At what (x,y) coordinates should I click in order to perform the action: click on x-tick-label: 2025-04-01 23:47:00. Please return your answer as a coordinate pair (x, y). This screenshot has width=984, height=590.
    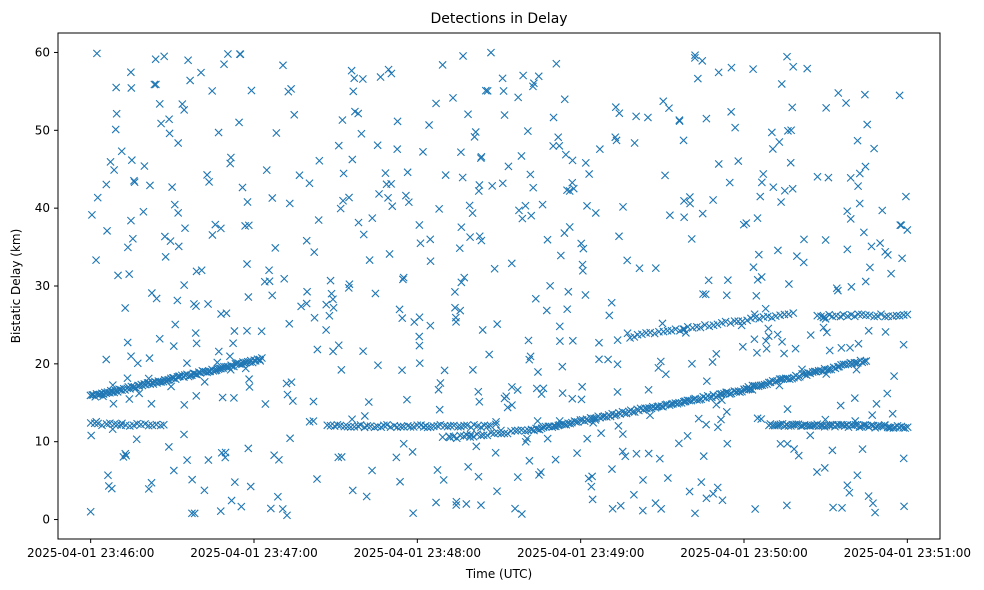
    Looking at the image, I should click on (253, 553).